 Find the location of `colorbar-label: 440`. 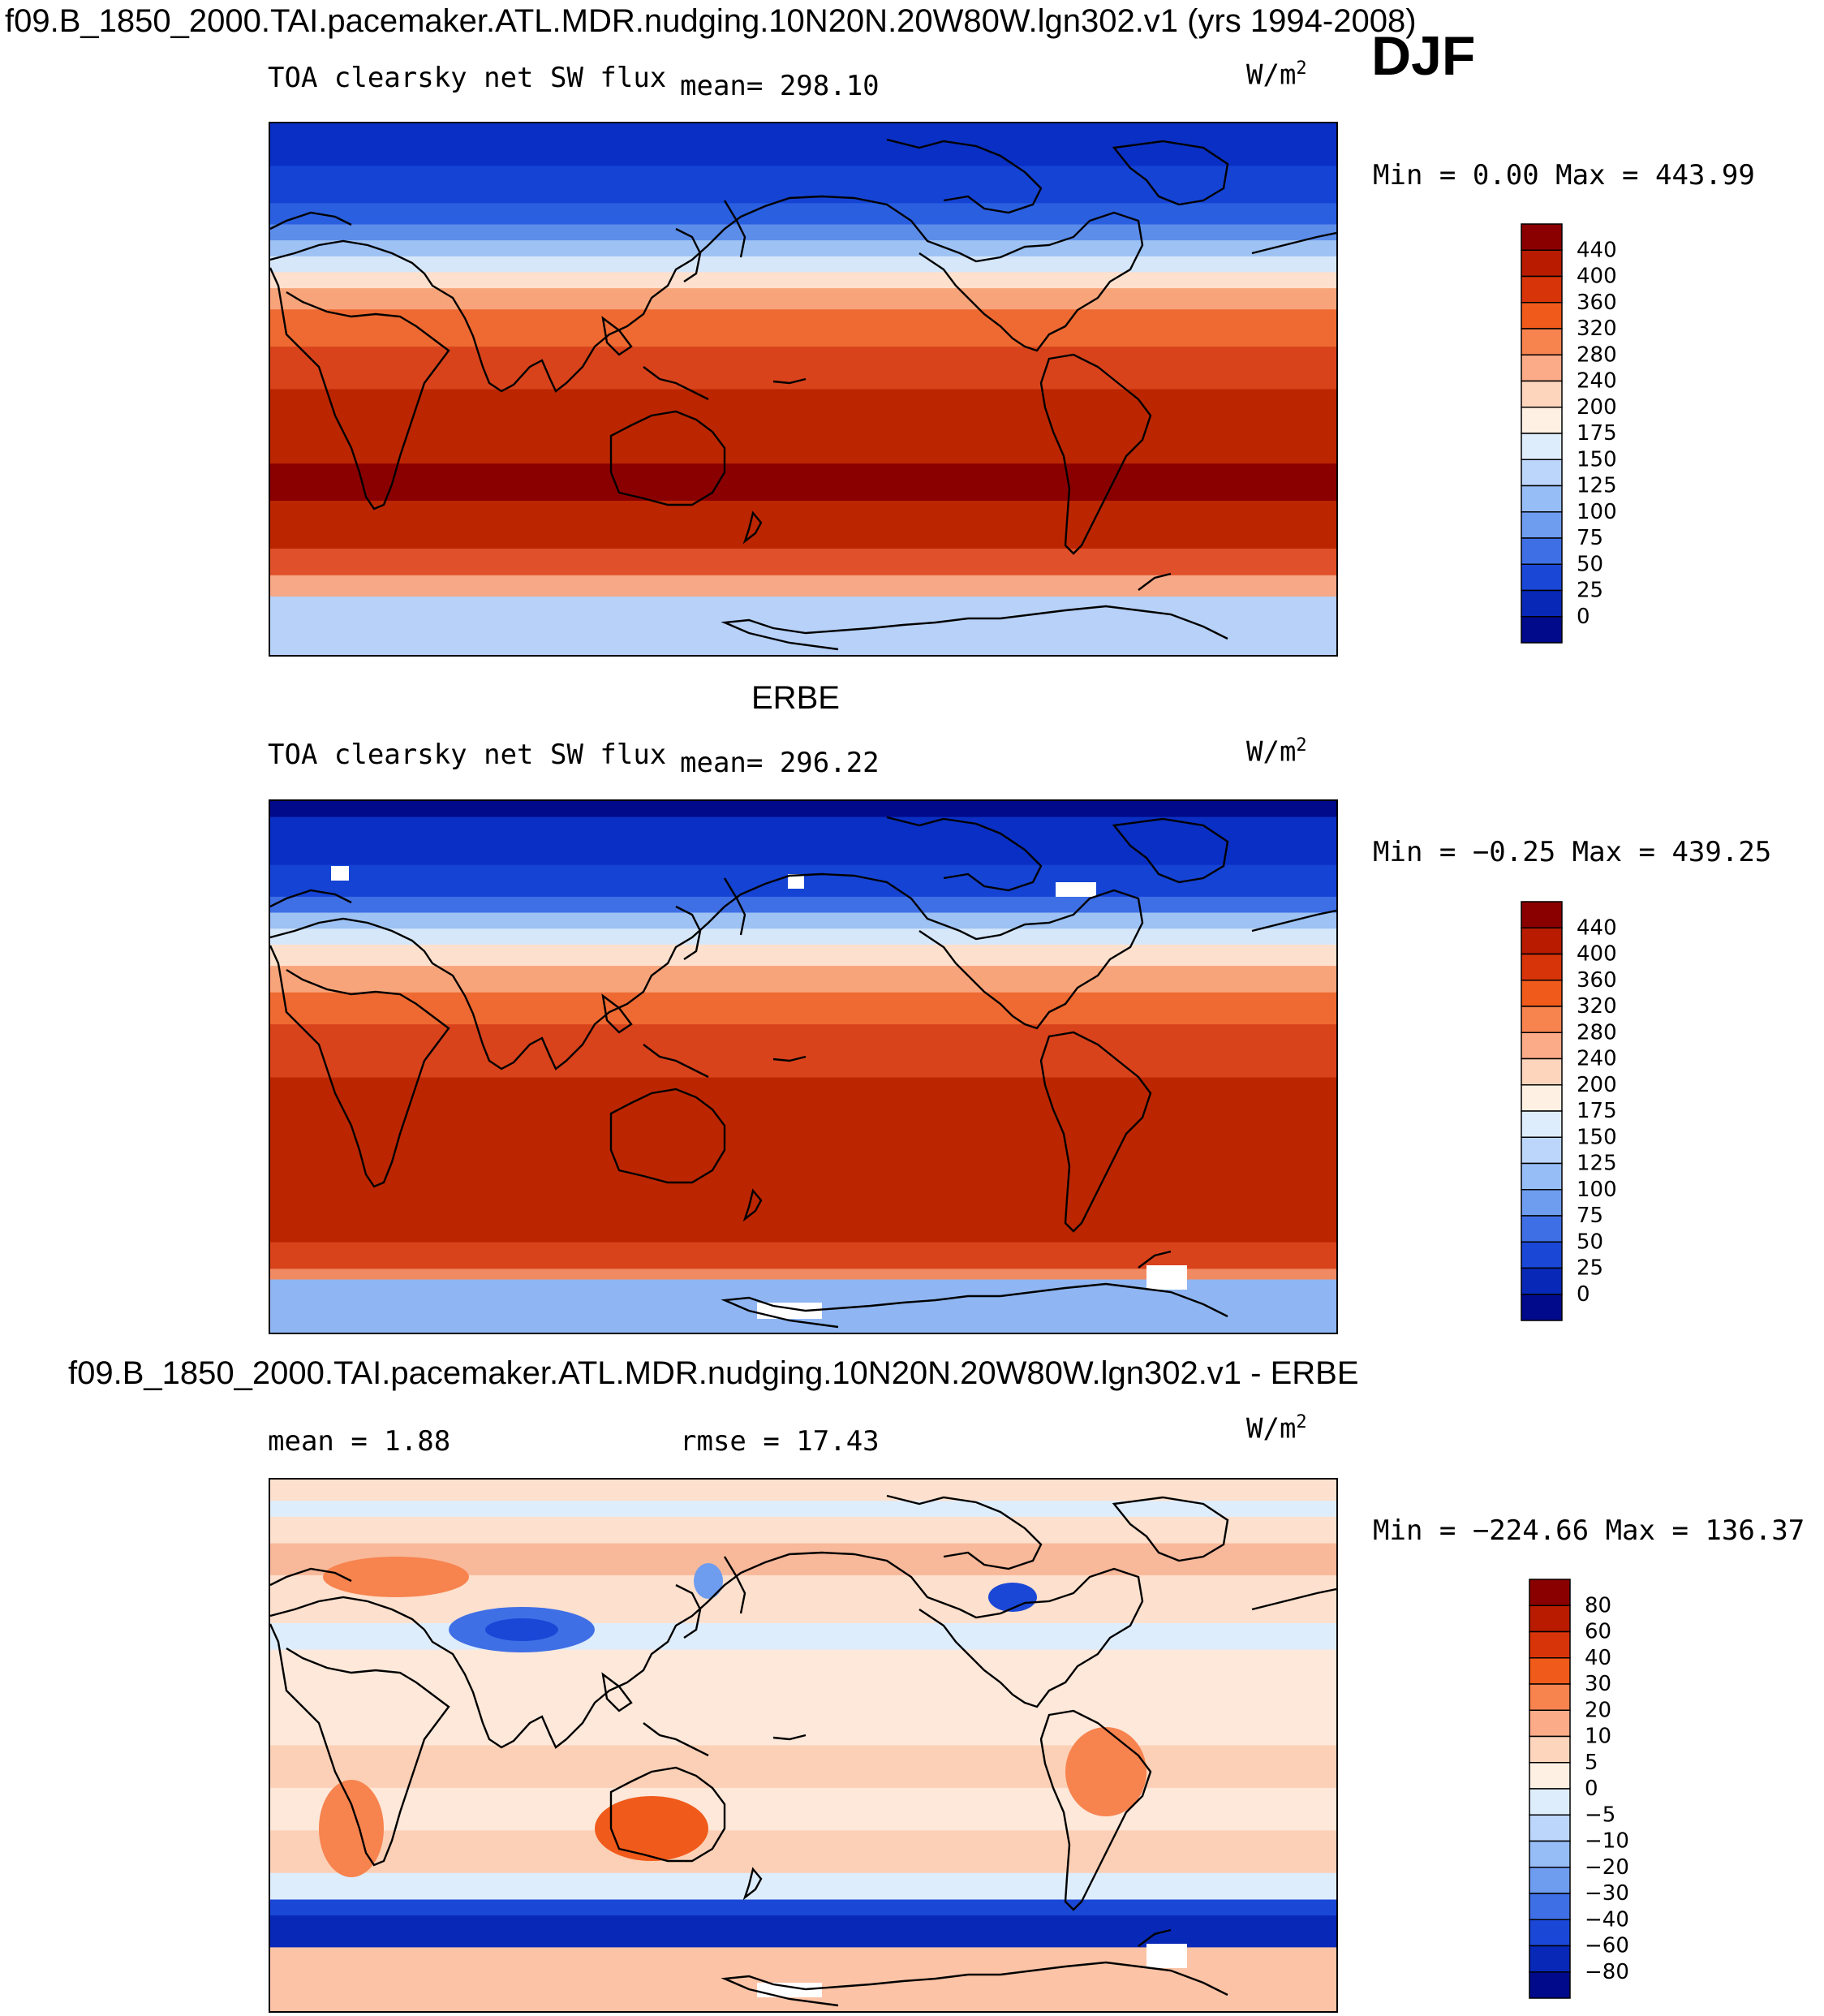

colorbar-label: 440 is located at coordinates (1597, 250).